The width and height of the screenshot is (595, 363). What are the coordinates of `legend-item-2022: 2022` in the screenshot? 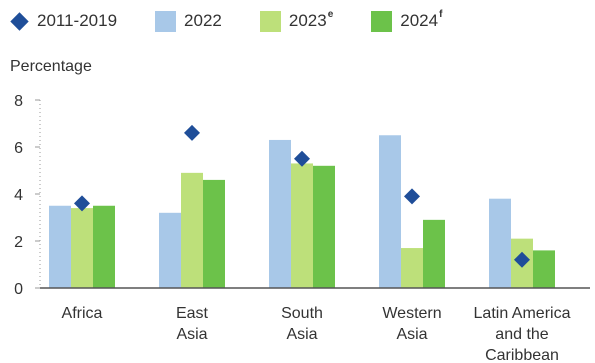 It's located at (188, 21).